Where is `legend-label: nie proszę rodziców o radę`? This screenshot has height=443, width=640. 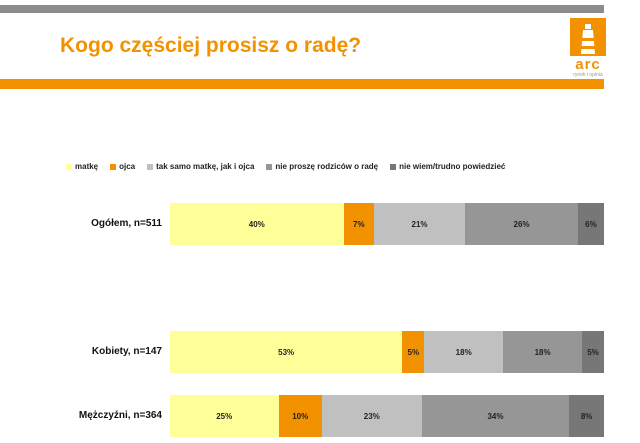 legend-label: nie proszę rodziców o radę is located at coordinates (327, 166).